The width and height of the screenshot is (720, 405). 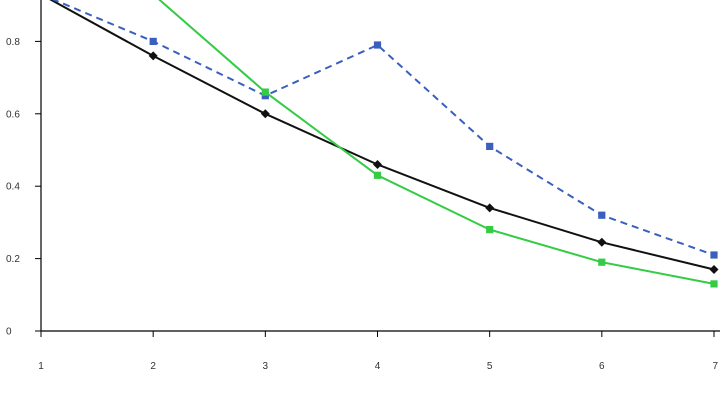 I want to click on y-tick-label: 0.2, so click(x=13, y=259).